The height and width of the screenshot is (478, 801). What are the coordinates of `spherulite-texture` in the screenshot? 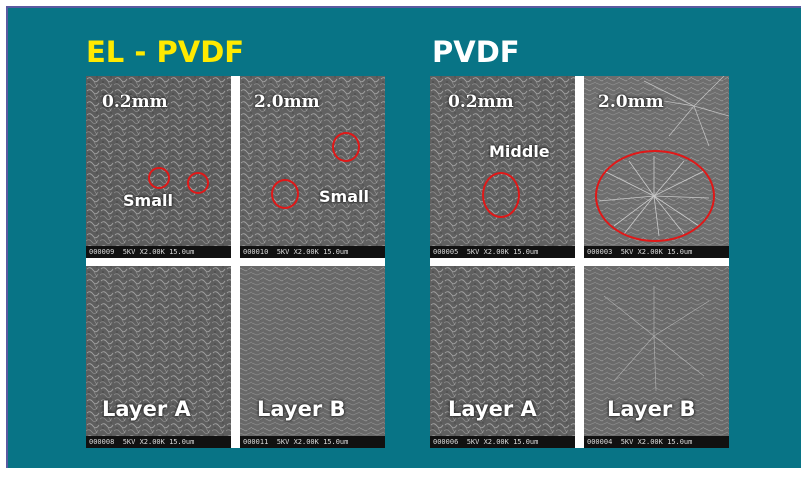 It's located at (656, 339).